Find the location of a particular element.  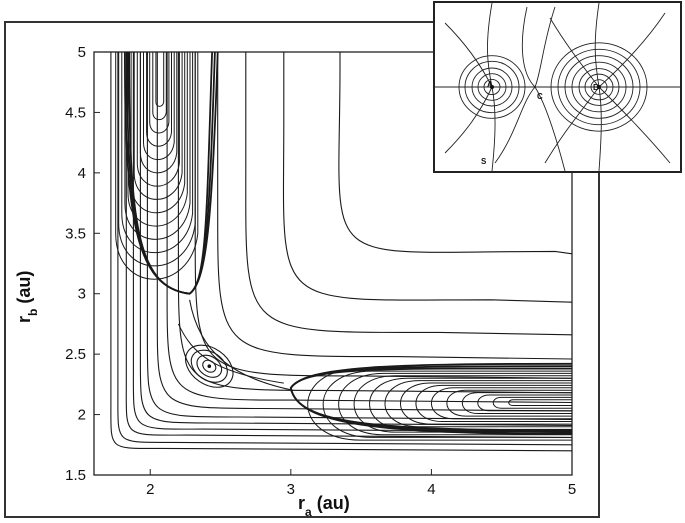

inset-field-lines: A B C S is located at coordinates (557, 87).